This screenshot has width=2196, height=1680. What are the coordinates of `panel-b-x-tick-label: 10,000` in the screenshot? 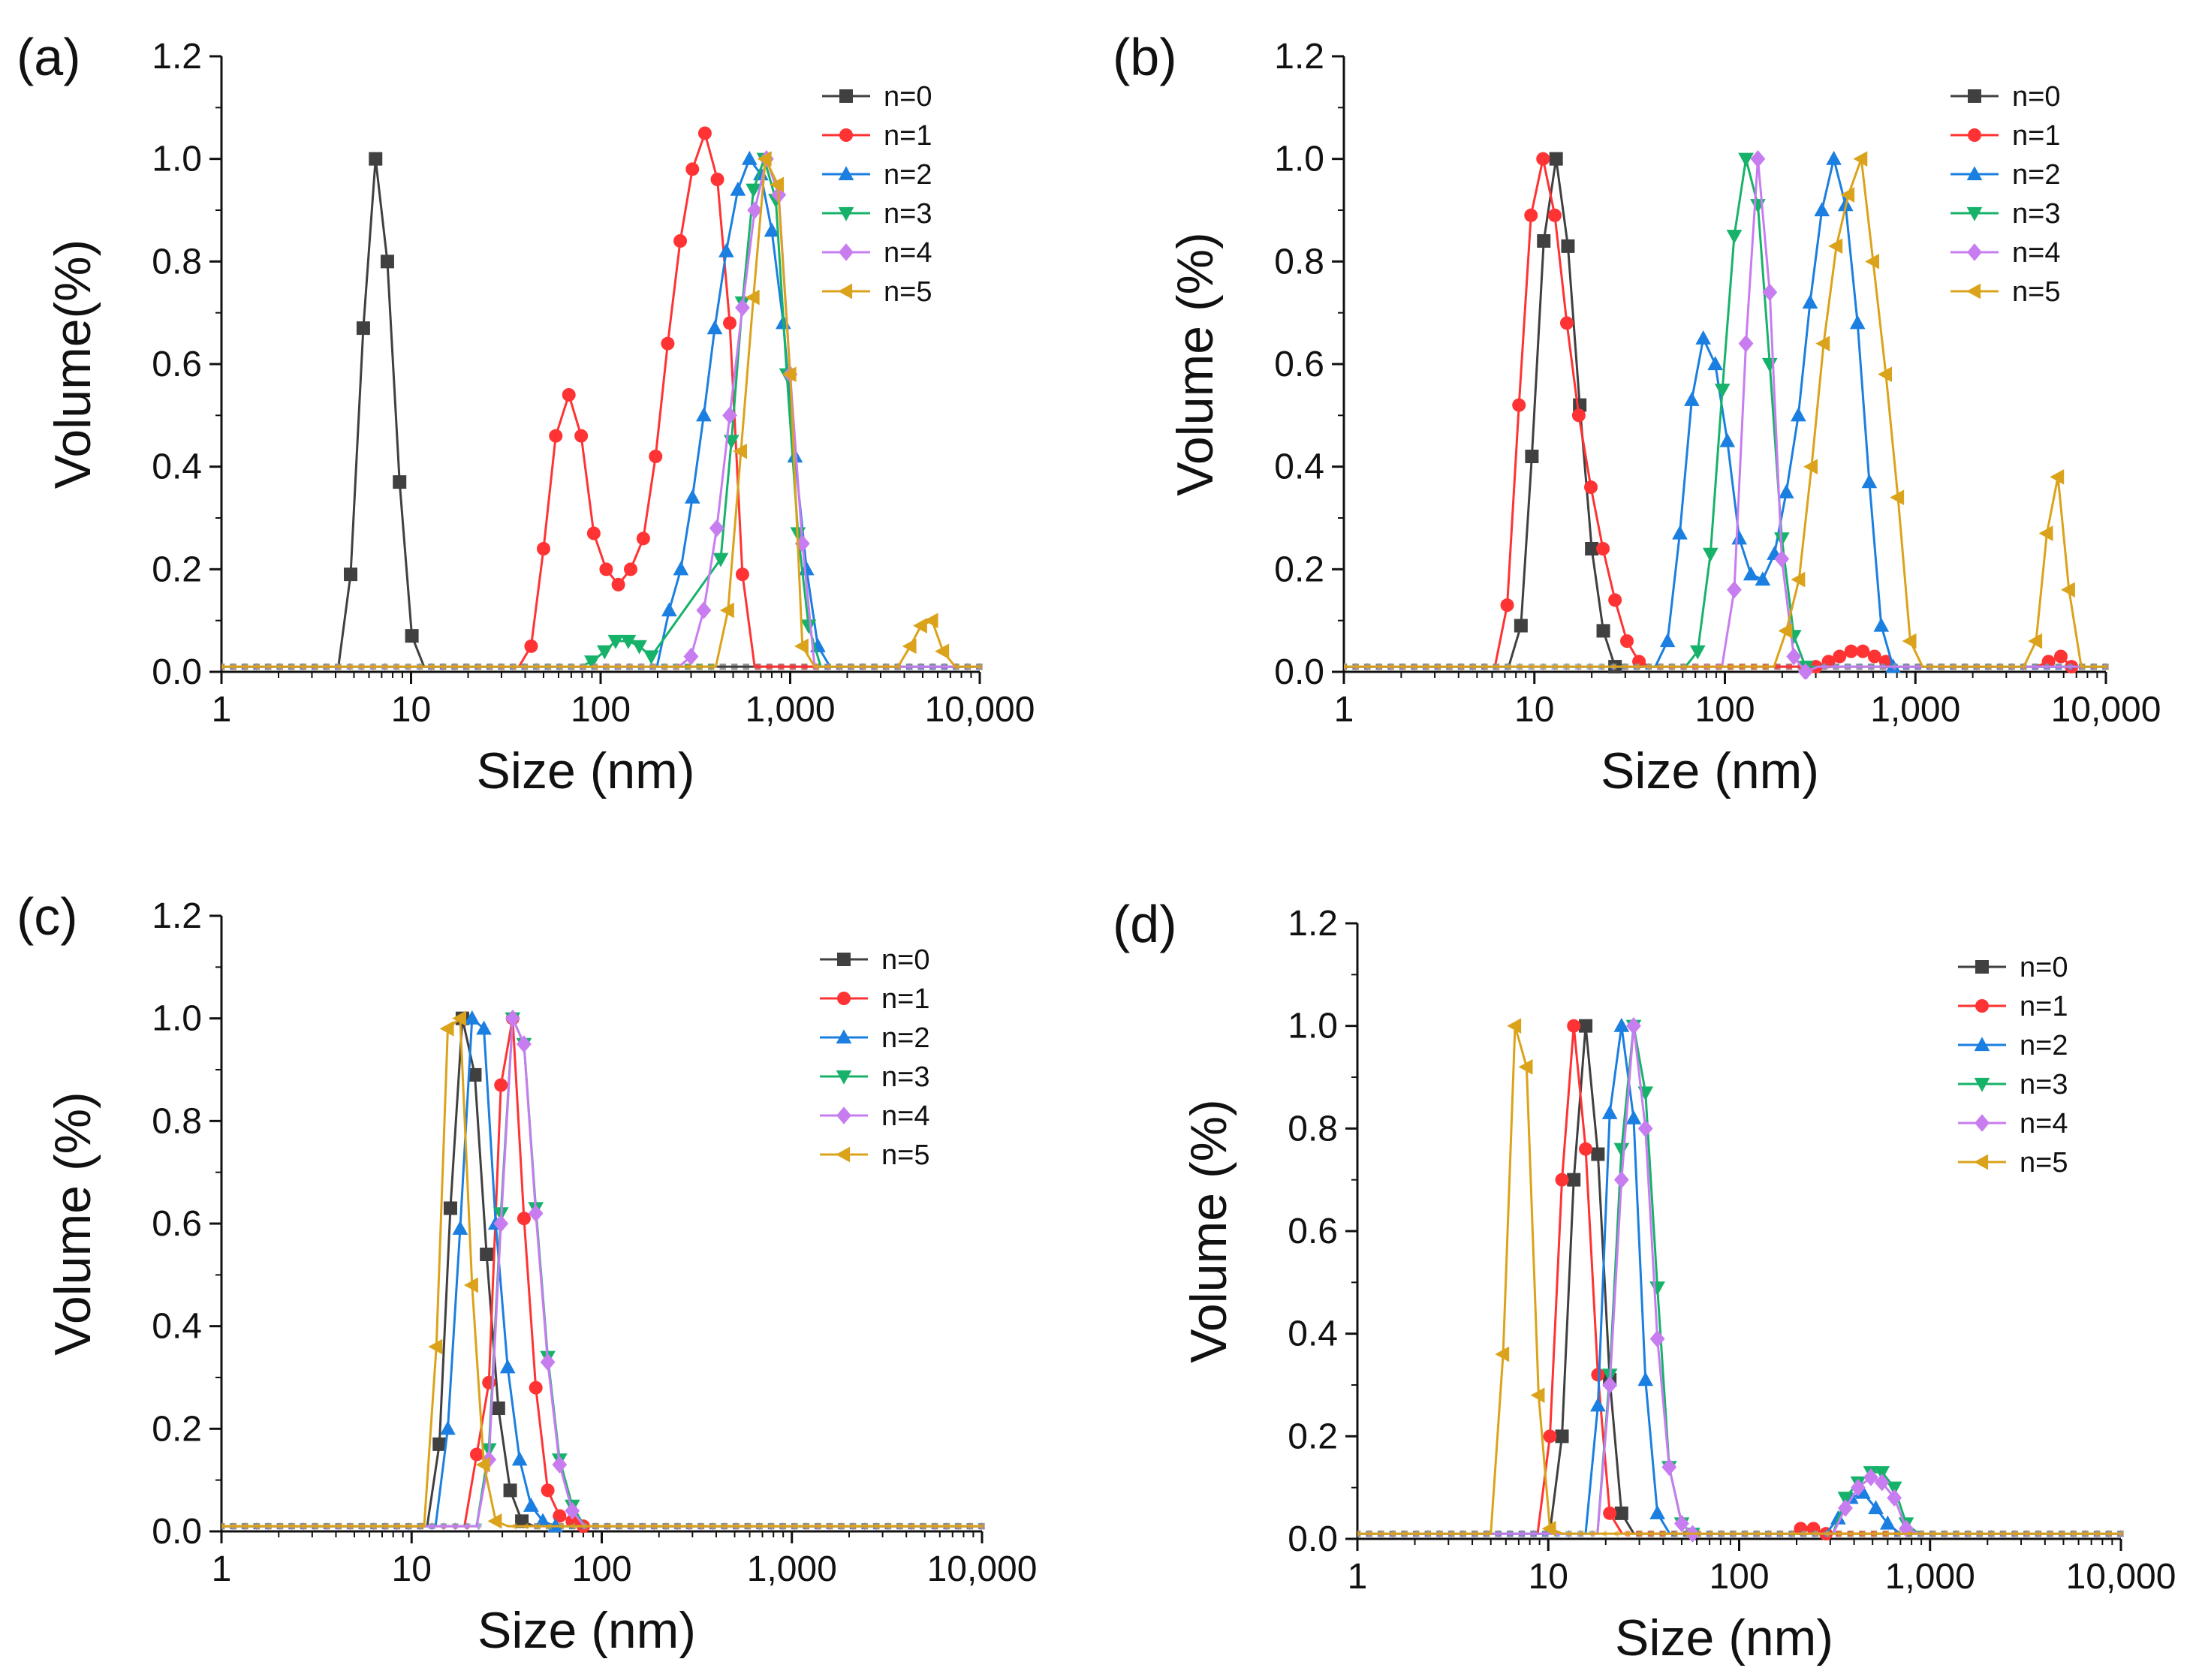 It's located at (2106, 710).